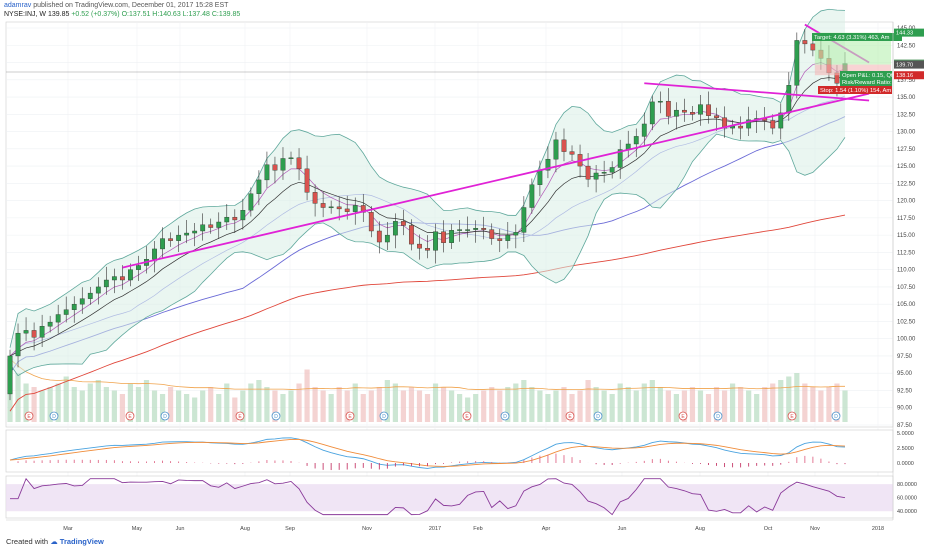  Describe the element at coordinates (904, 76) in the screenshot. I see `stop-price-tag: 138.16` at that location.